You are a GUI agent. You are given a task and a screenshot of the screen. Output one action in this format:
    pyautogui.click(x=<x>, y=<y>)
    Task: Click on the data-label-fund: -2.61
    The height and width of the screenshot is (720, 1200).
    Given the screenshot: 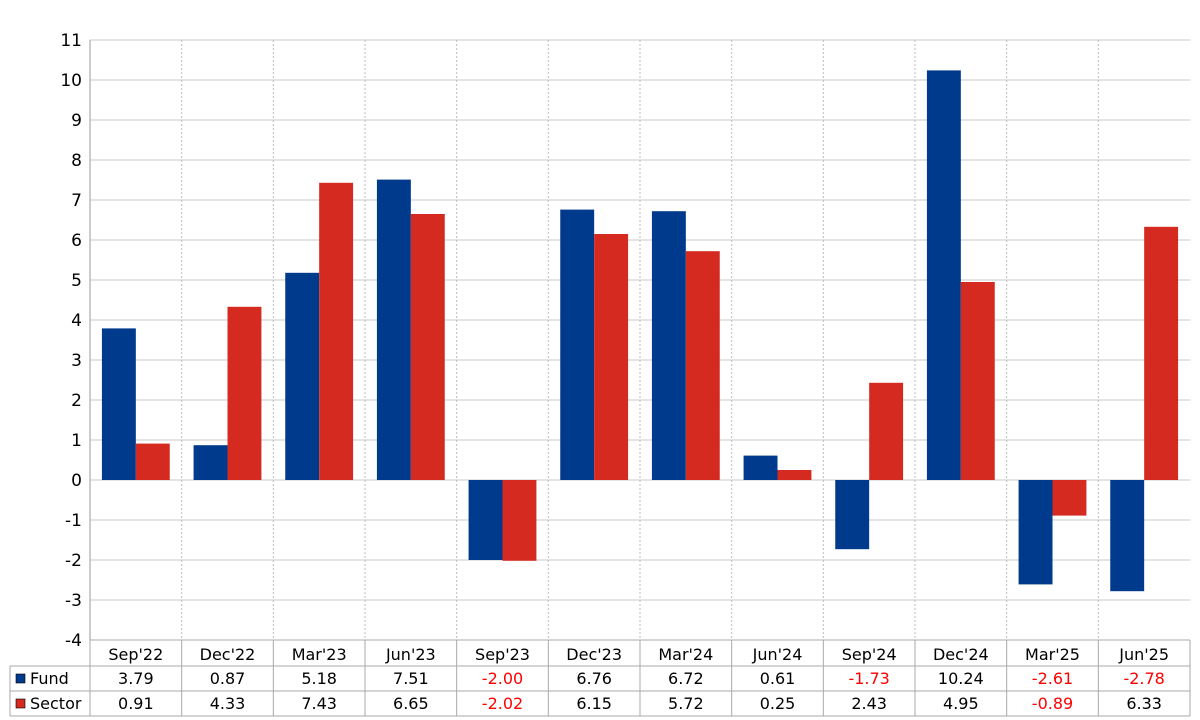 What is the action you would take?
    pyautogui.click(x=1052, y=678)
    